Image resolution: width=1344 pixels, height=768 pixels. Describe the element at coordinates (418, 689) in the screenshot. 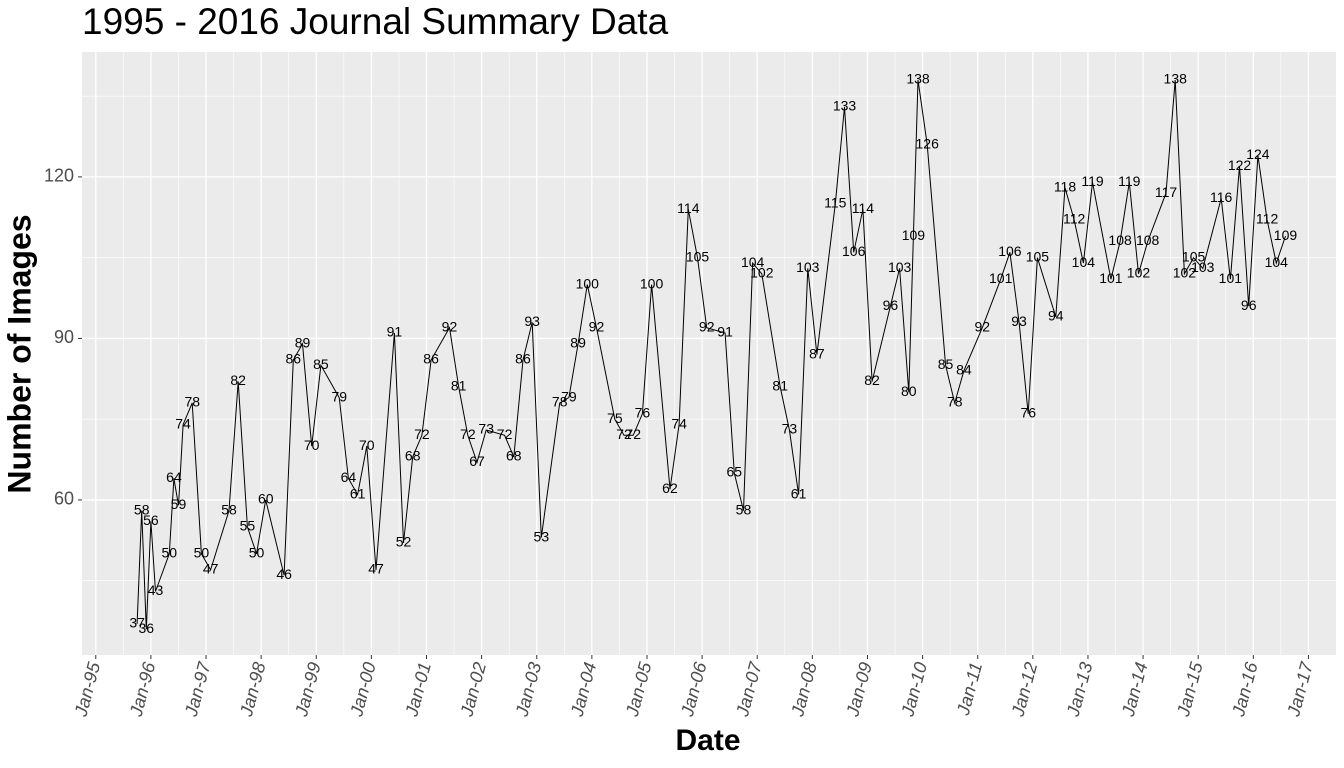

I see `x-tick-label: Jan-01` at that location.